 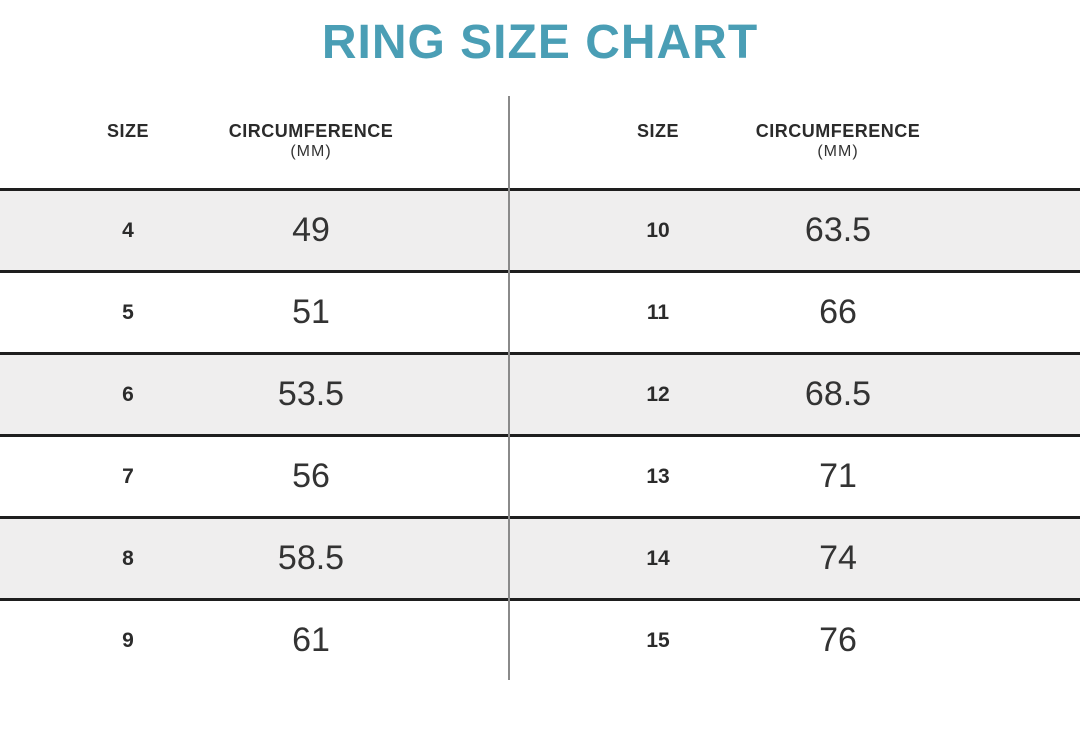 I want to click on column-header-size-right: SIZE, so click(x=658, y=106).